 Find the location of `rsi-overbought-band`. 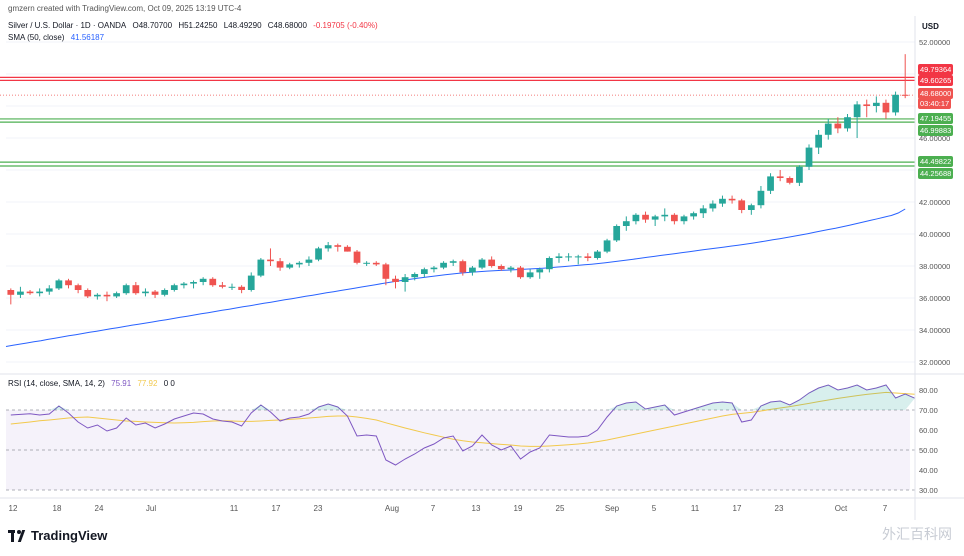

rsi-overbought-band is located at coordinates (460, 450).